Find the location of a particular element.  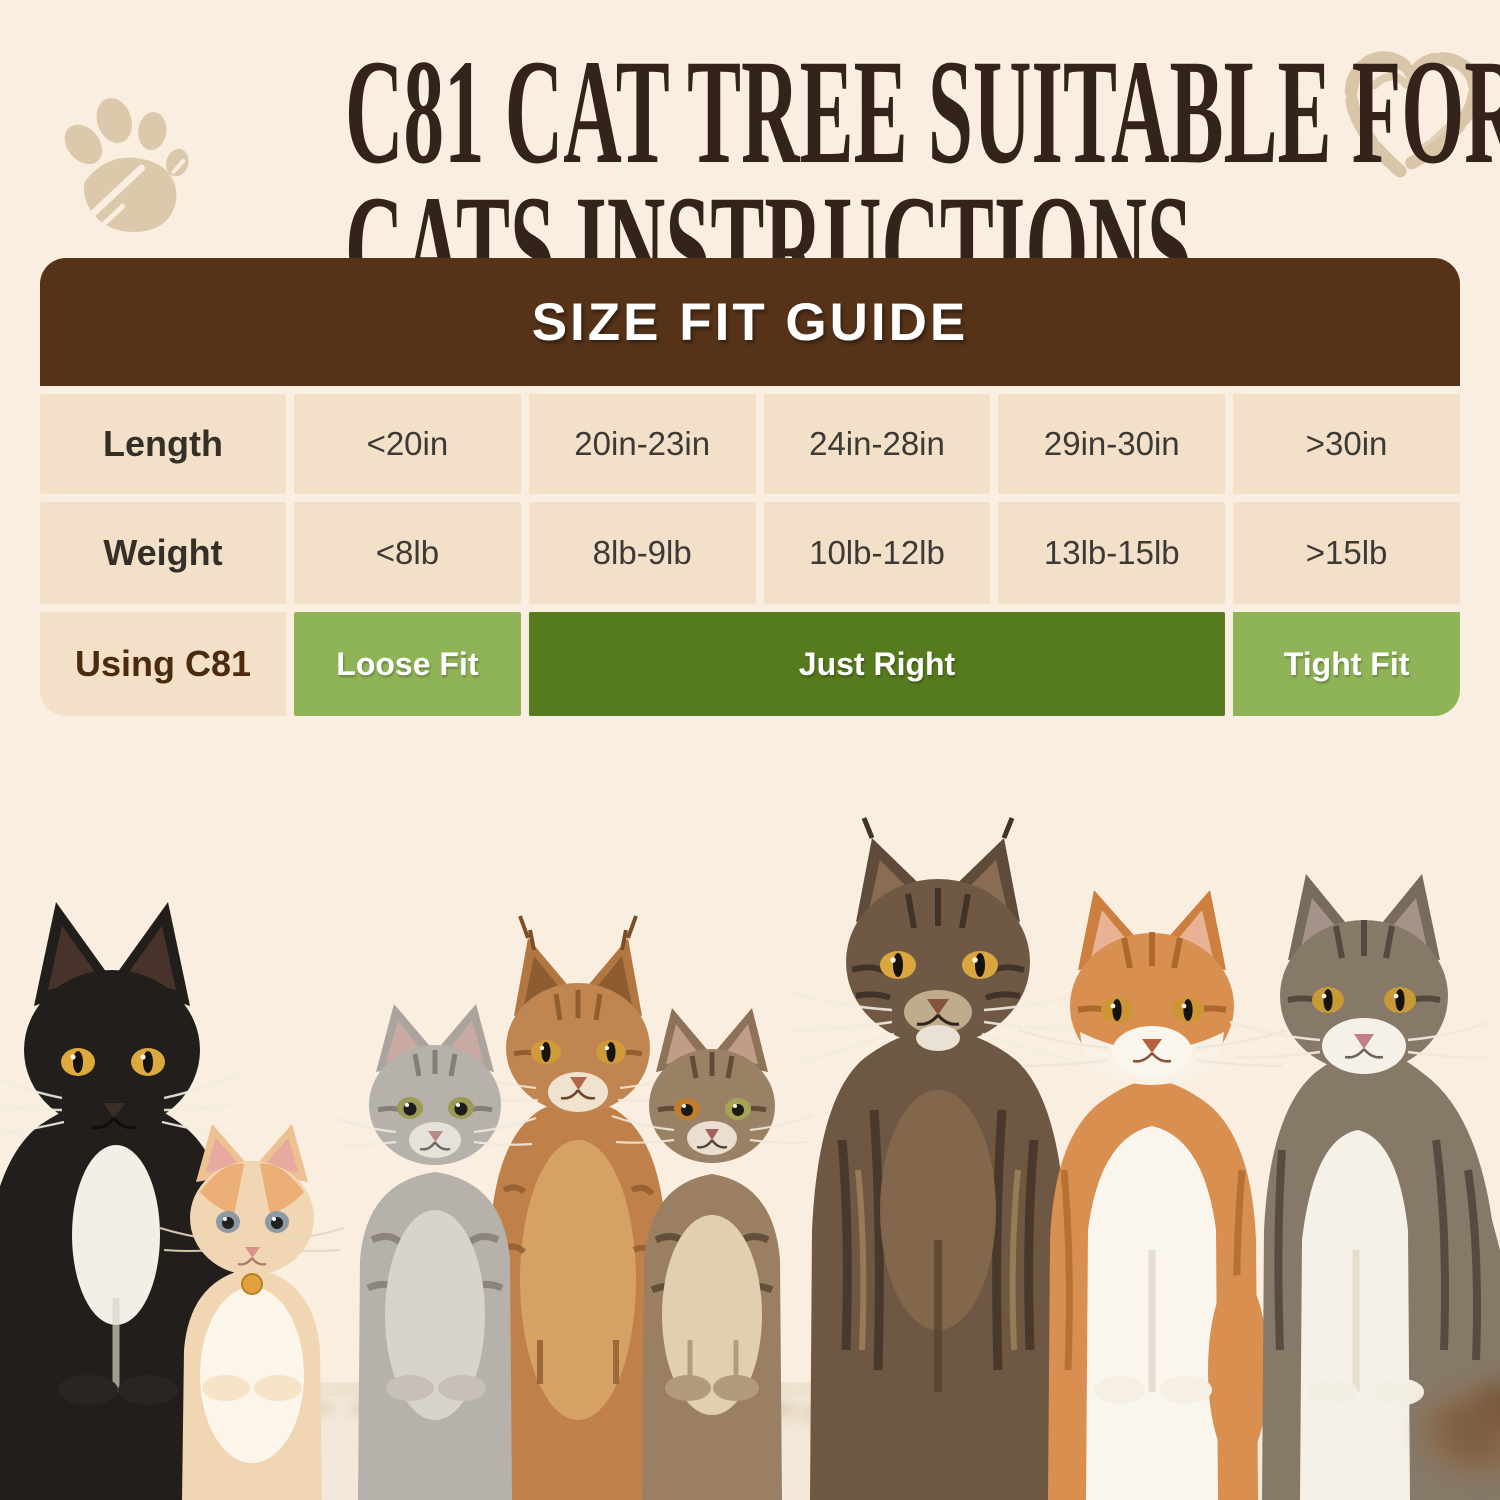

weight-value-4: 13lb-15lb is located at coordinates (1112, 553).